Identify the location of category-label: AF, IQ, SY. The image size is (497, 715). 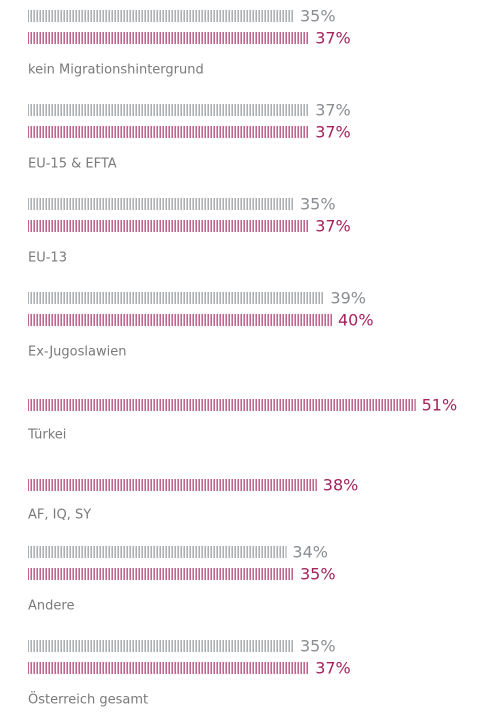
(59, 515).